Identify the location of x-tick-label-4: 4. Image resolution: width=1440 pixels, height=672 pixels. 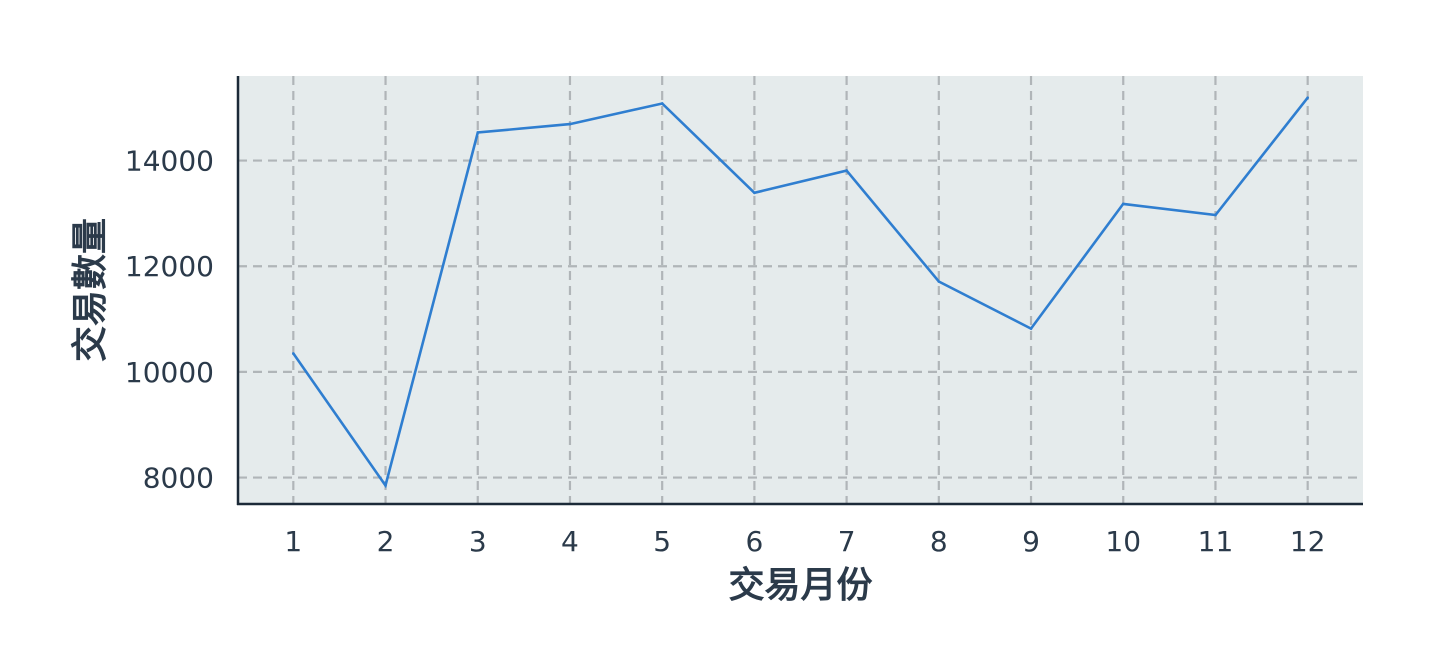
(570, 541).